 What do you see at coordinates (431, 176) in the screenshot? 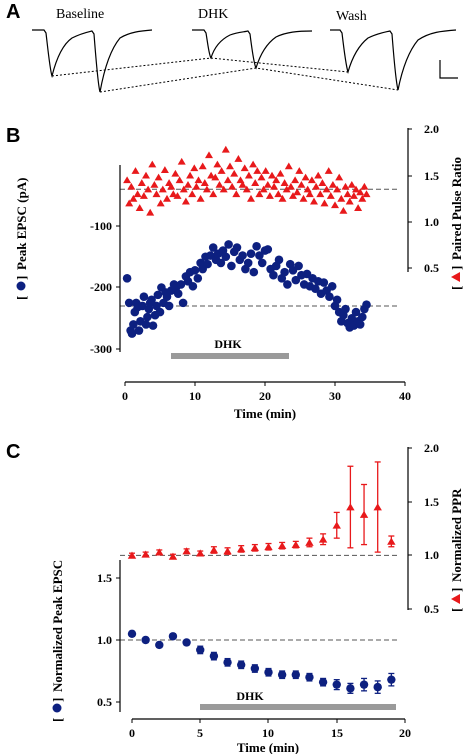
I see `b-right-tick-label: 1.5` at bounding box center [431, 176].